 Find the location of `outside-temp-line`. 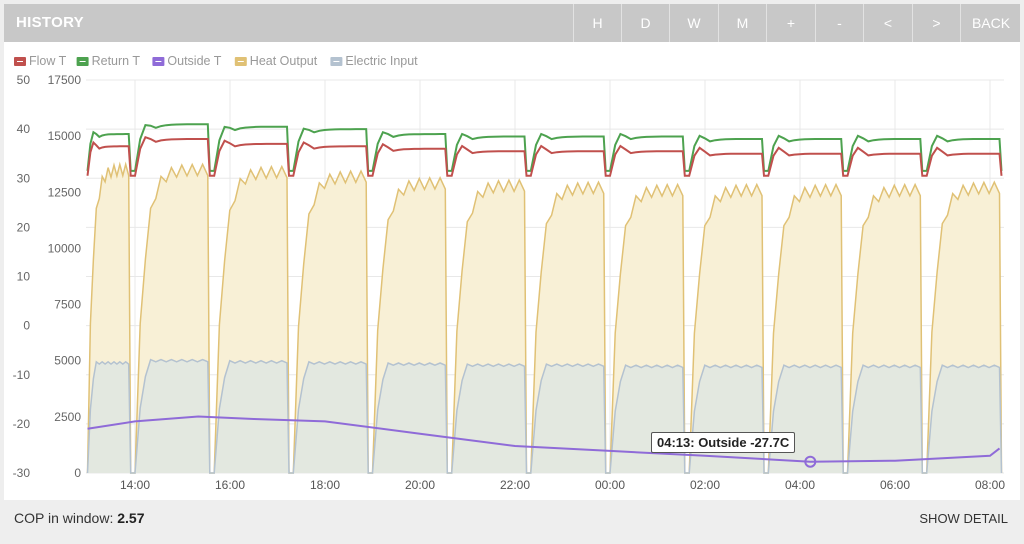

outside-temp-line is located at coordinates (544, 439).